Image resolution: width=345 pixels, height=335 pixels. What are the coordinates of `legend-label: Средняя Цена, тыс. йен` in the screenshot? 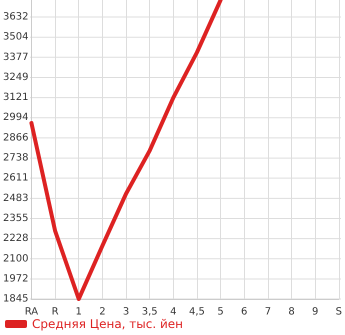 It's located at (108, 324).